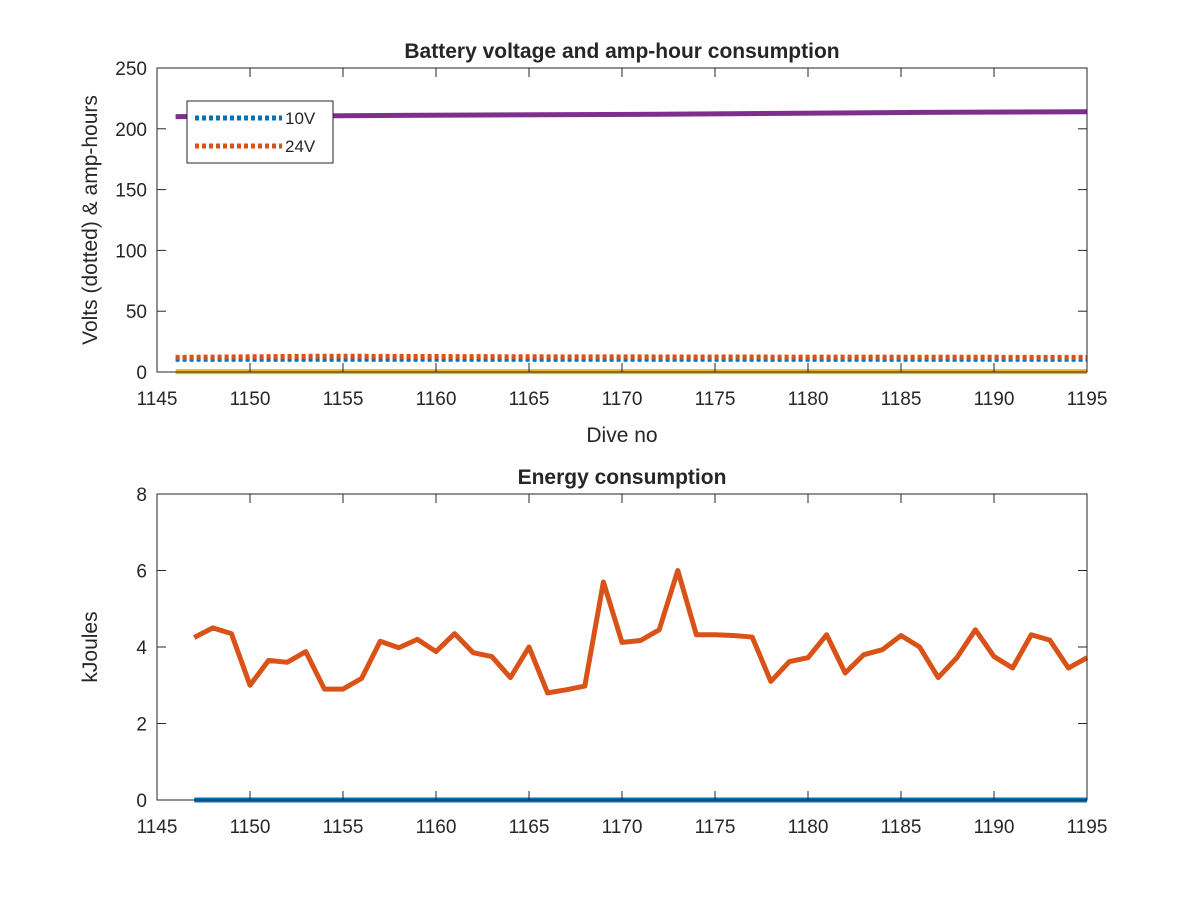 The width and height of the screenshot is (1200, 900). I want to click on legend-box, so click(260, 132).